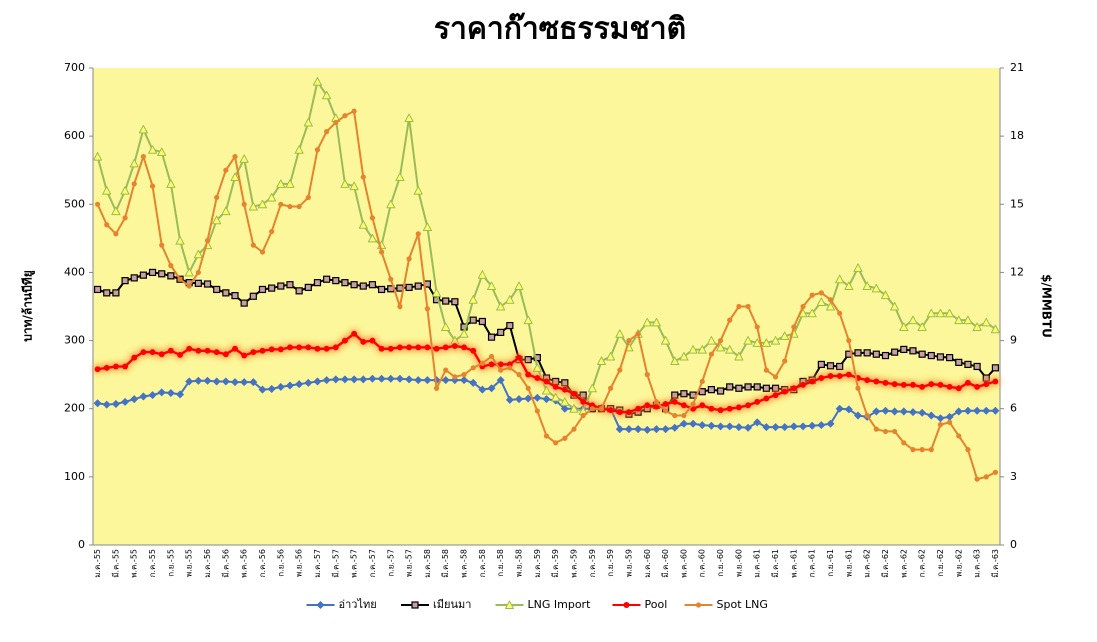 Image resolution: width=1097 pixels, height=642 pixels. What do you see at coordinates (560, 29) in the screenshot?
I see `chart-title: ราคาก๊าซธรรมชาติ` at bounding box center [560, 29].